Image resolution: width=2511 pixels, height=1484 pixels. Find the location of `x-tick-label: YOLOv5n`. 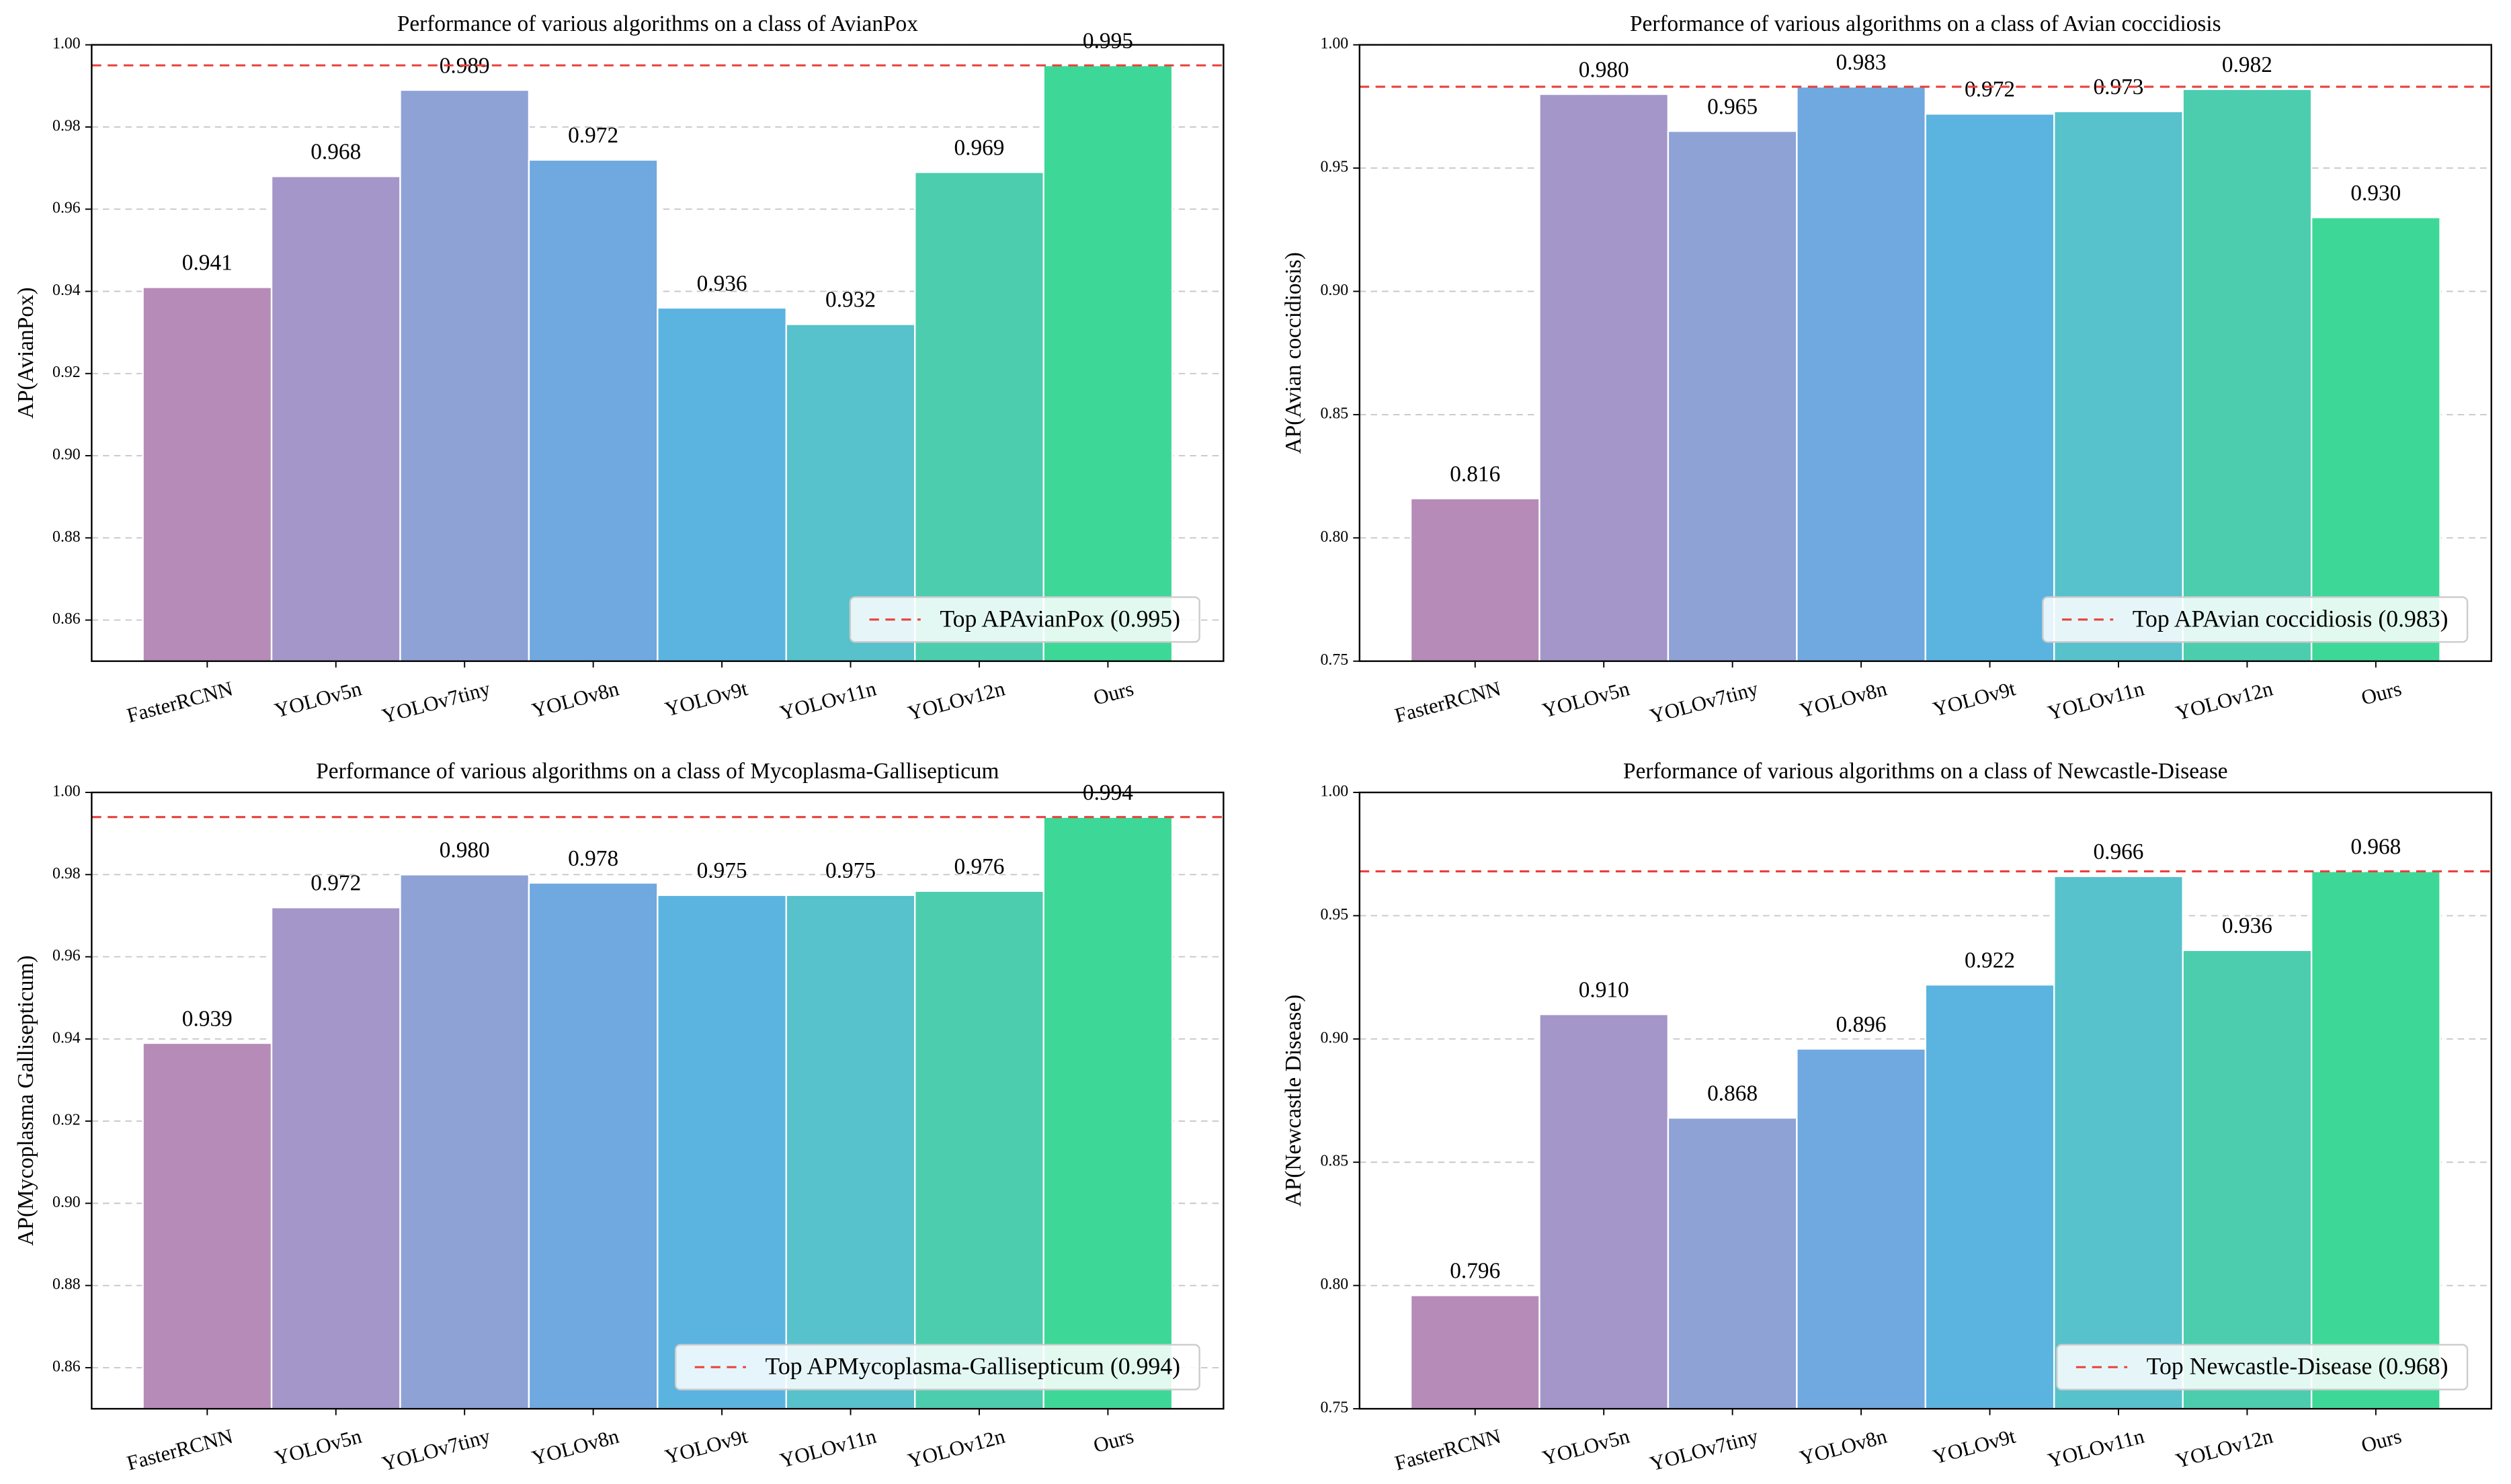

x-tick-label: YOLOv5n is located at coordinates (1586, 699).